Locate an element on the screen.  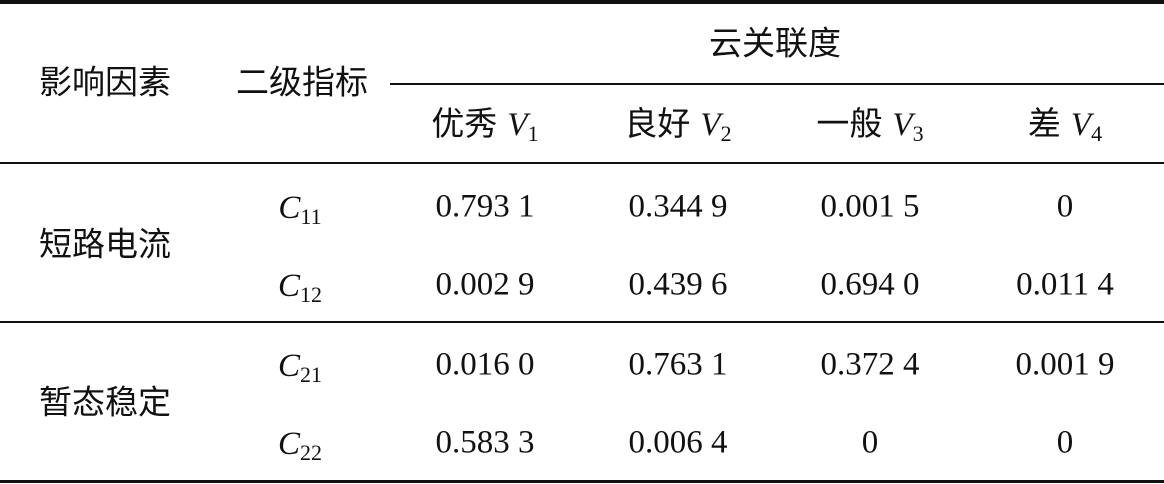
value-cell: 0.372 4 is located at coordinates (870, 364).